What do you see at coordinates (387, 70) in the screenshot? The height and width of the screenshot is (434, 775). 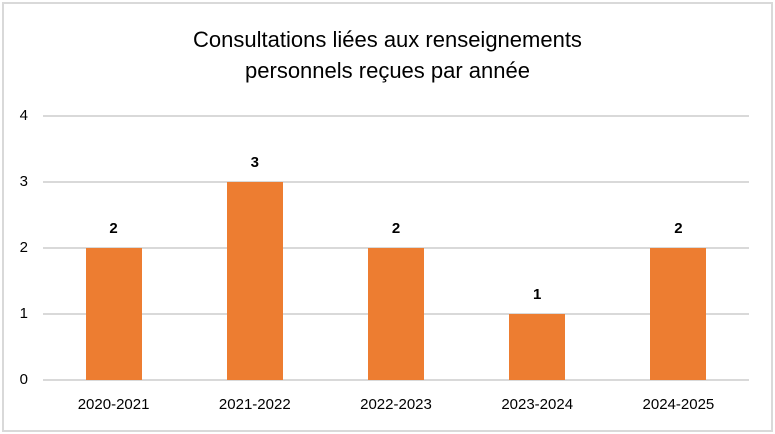 I see `chart-title-line-2: personnels reçues par année` at bounding box center [387, 70].